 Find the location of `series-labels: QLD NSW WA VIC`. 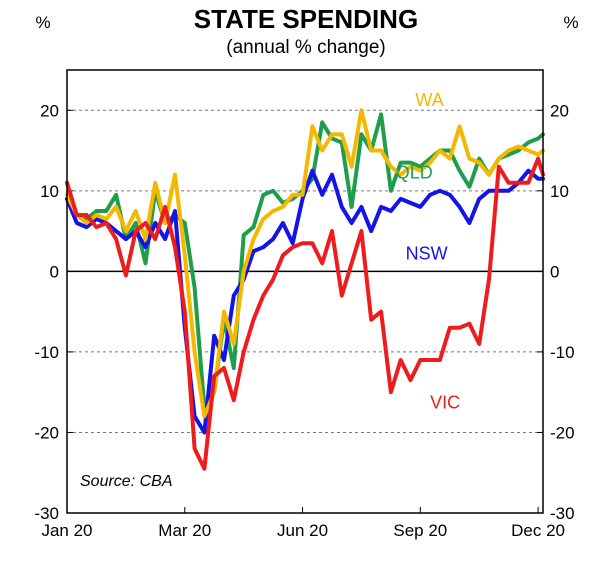

series-labels: QLD NSW WA VIC is located at coordinates (428, 251).